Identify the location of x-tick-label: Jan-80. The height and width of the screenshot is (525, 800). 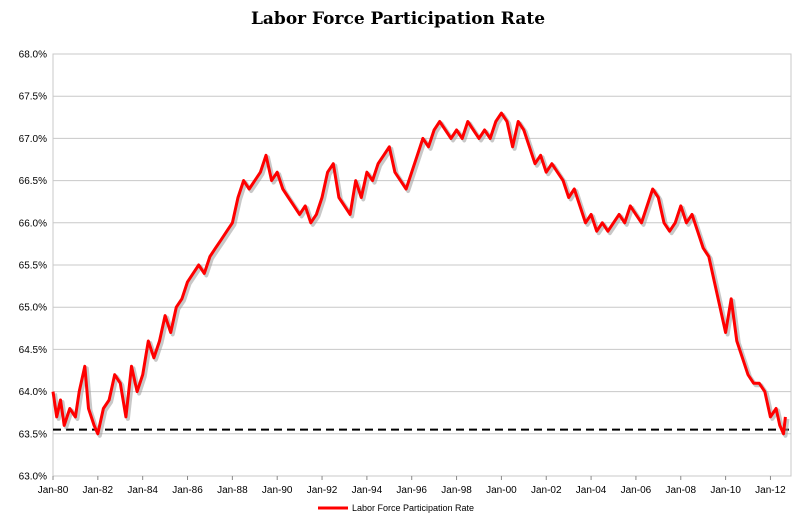
(53, 490).